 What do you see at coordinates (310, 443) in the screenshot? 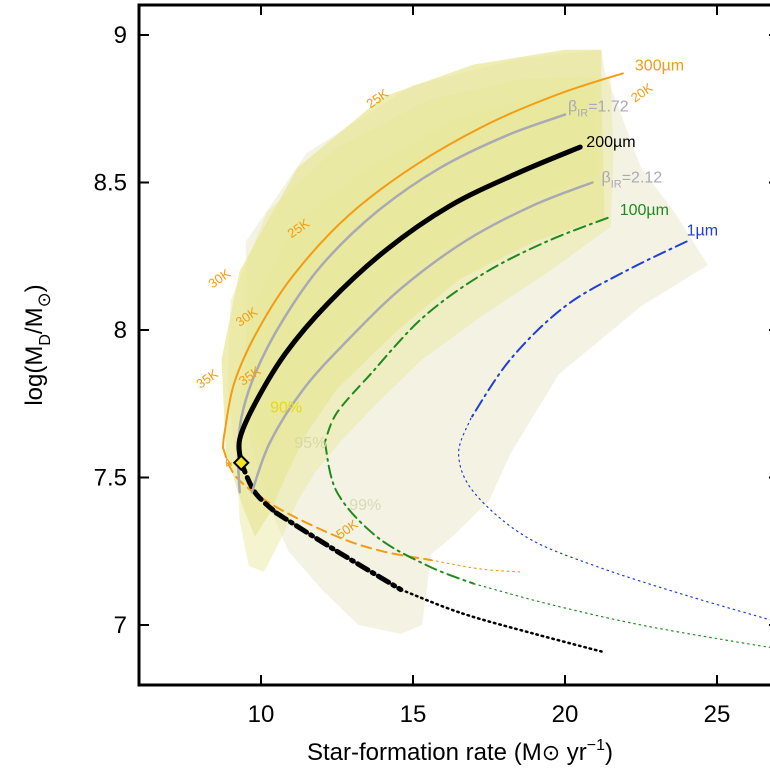
I see `region-label-1: 95%` at bounding box center [310, 443].